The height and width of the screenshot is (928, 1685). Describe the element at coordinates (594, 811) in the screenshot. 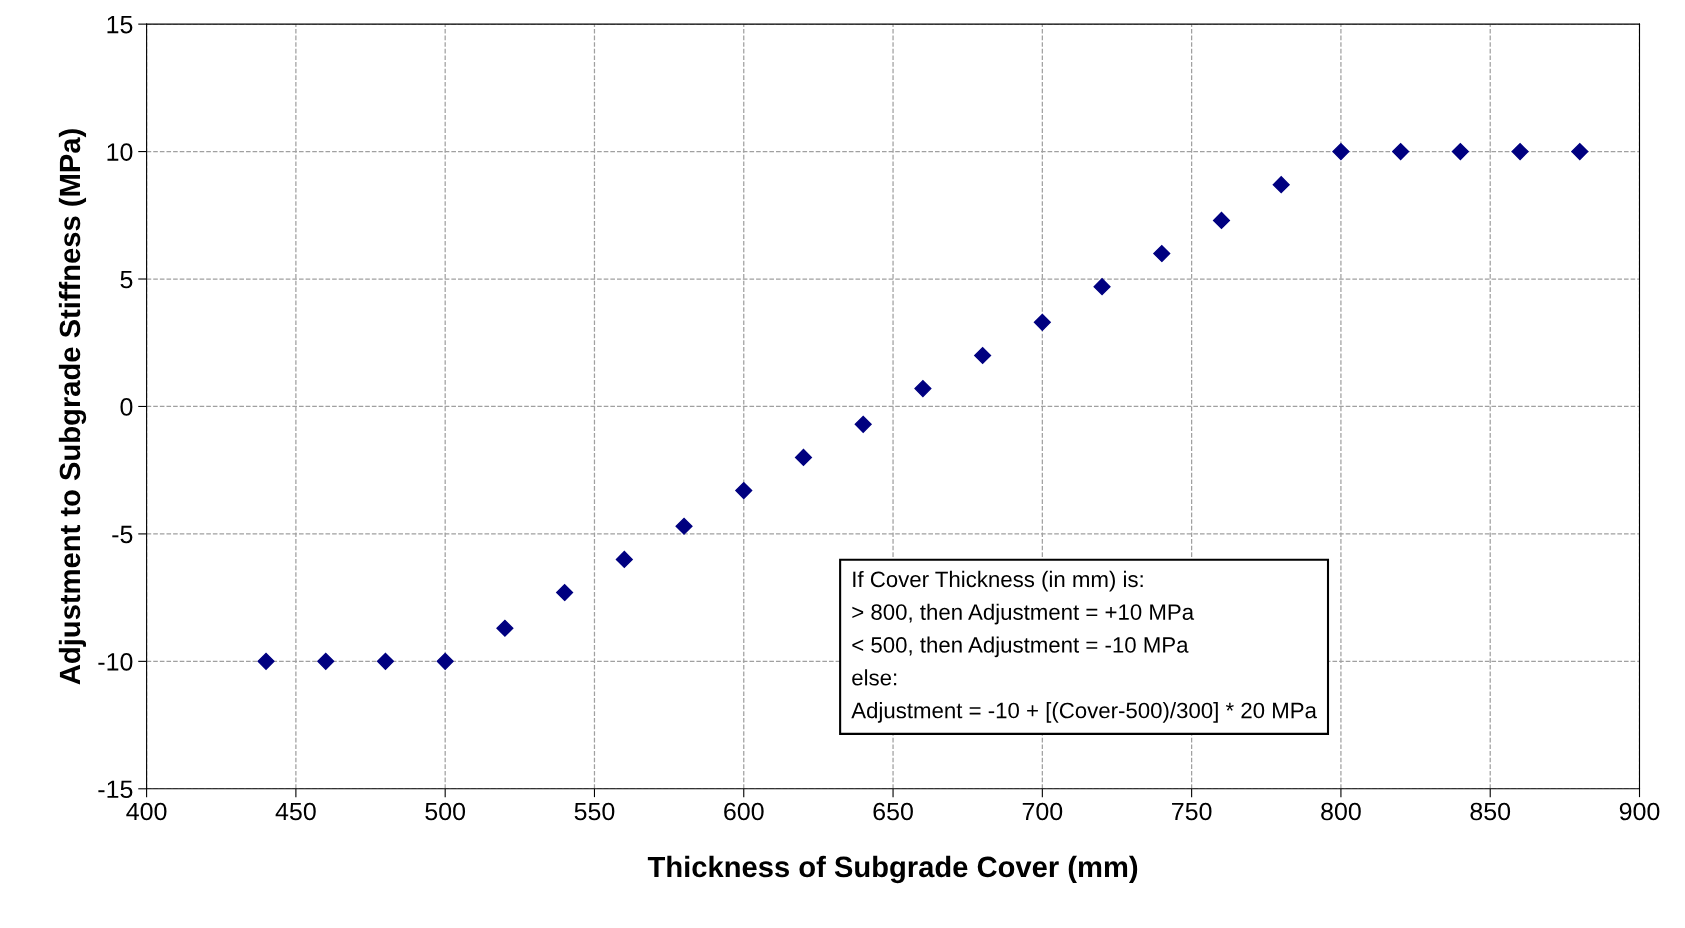

I see `x-tick-label: 550` at that location.